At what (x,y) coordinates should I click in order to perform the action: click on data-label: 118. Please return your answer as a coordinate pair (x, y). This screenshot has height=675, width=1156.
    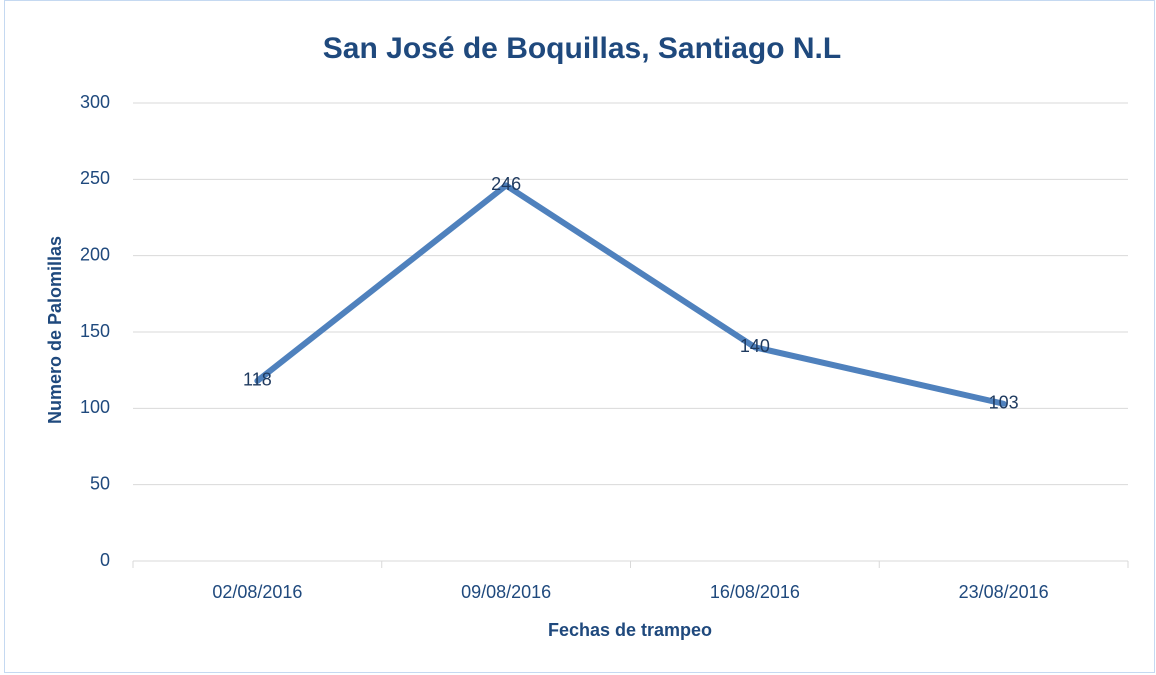
    Looking at the image, I should click on (257, 380).